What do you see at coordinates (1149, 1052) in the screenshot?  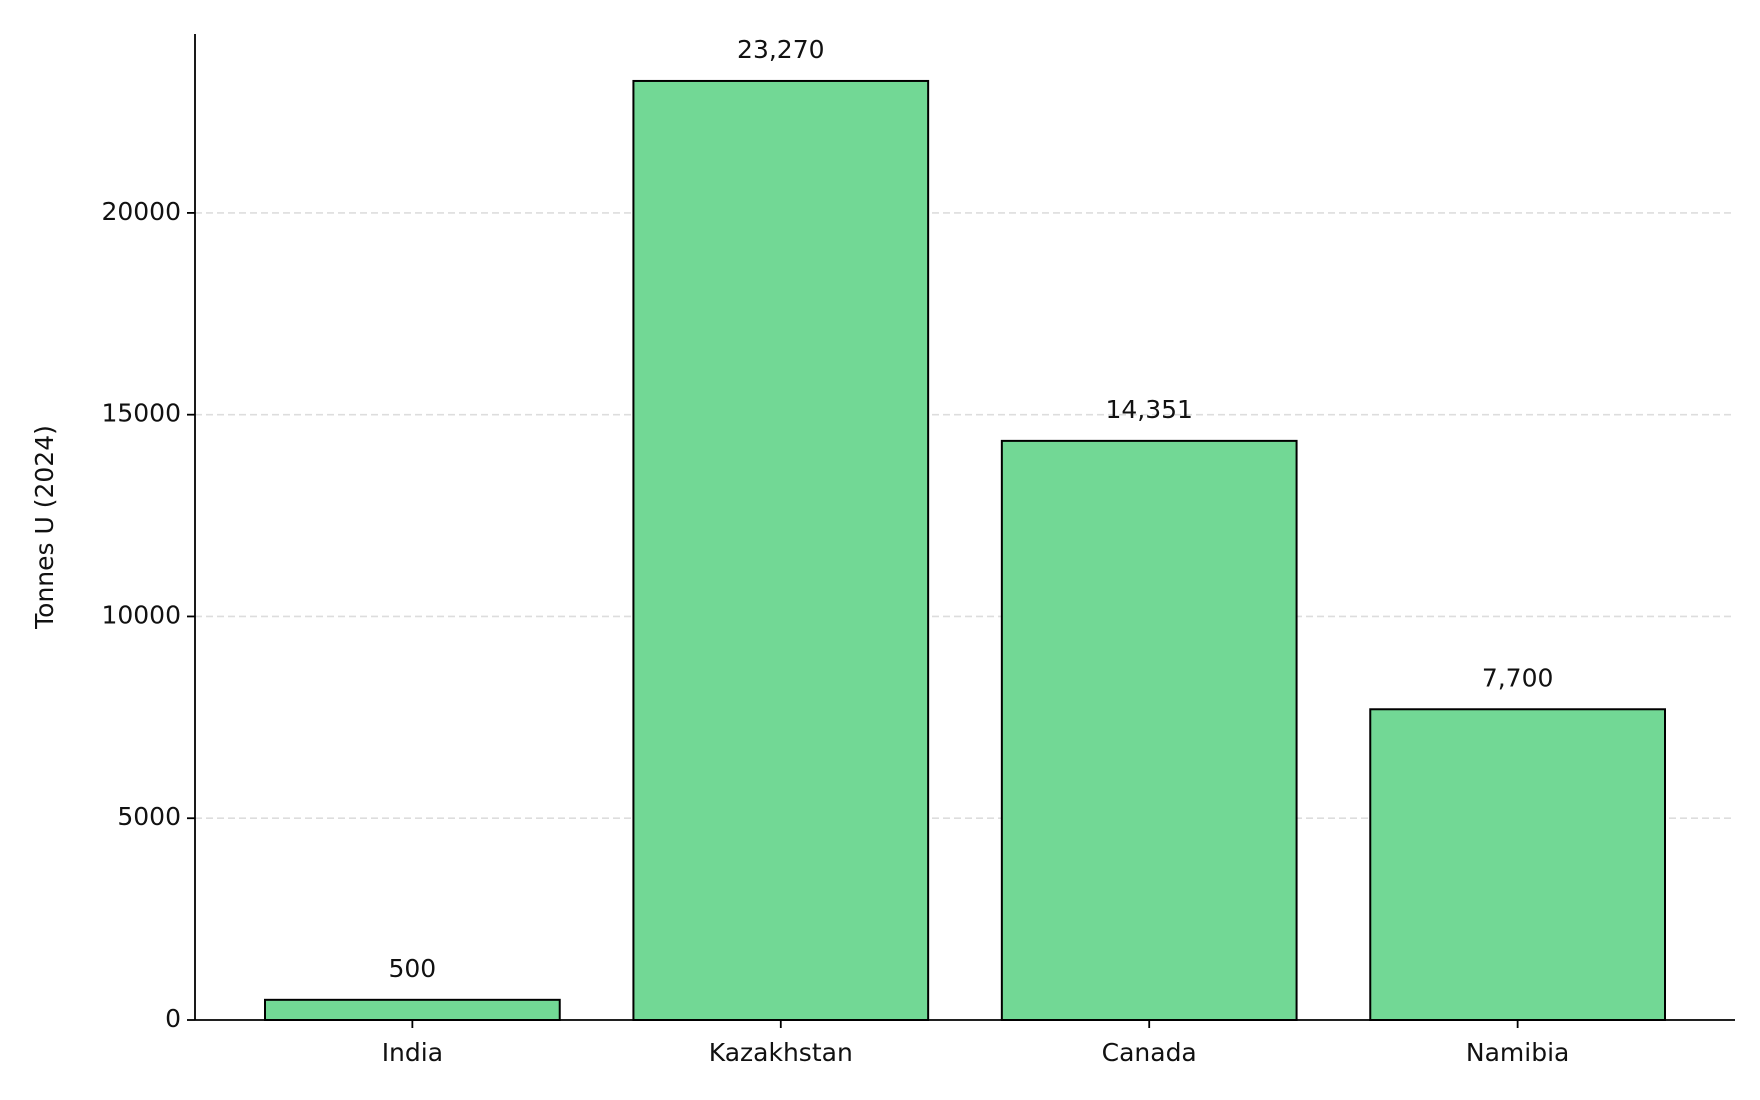 I see `x-tick-label: Canada` at bounding box center [1149, 1052].